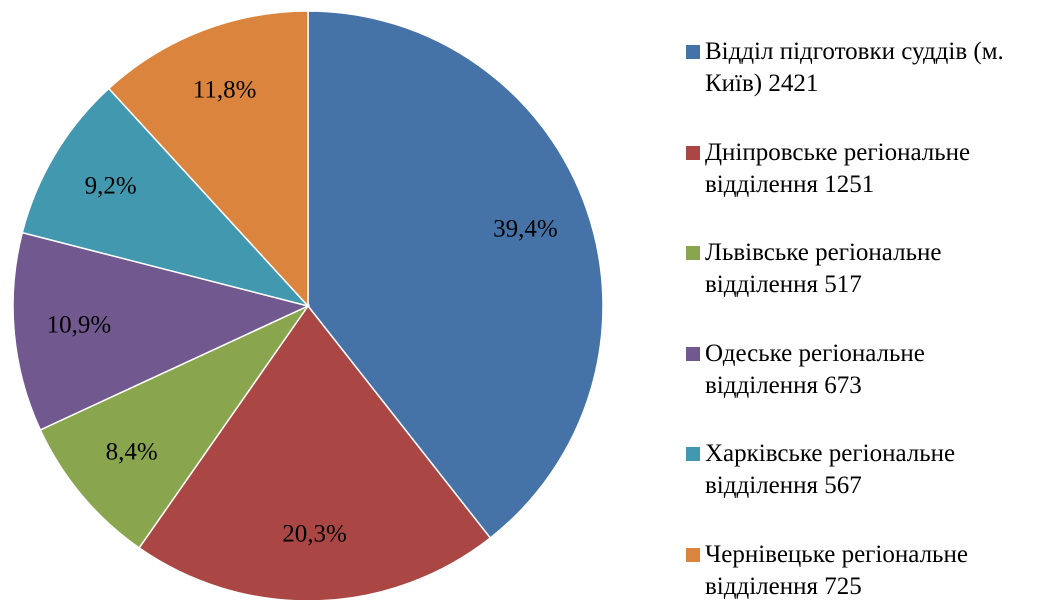  Describe the element at coordinates (823, 268) in the screenshot. I see `legend-label: Львівське регіональне відділення 517` at that location.